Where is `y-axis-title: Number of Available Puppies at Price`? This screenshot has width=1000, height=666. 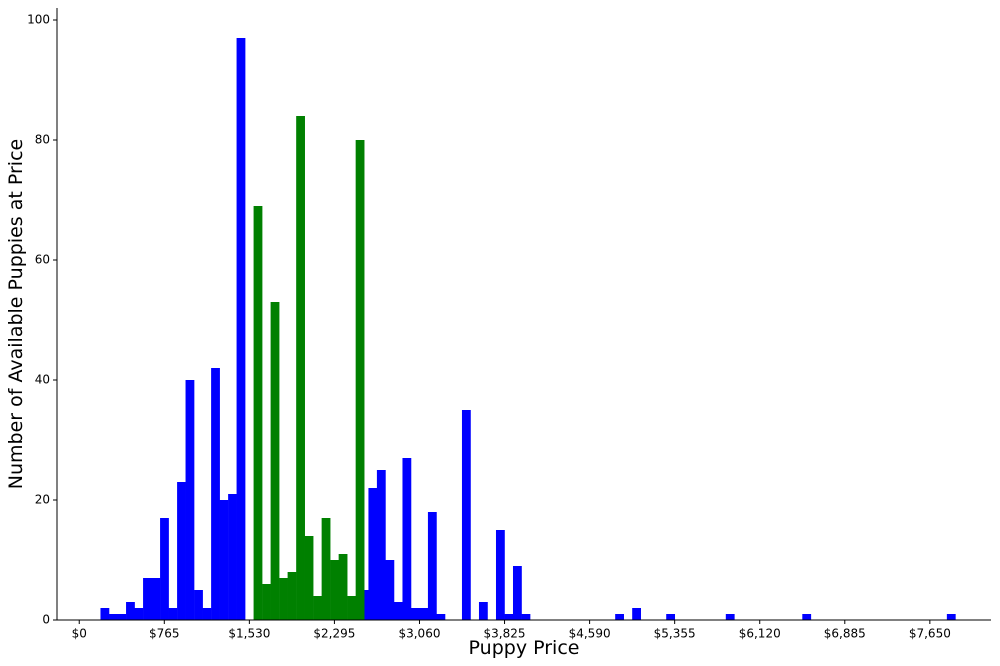
y-axis-title: Number of Available Puppies at Price is located at coordinates (16, 314).